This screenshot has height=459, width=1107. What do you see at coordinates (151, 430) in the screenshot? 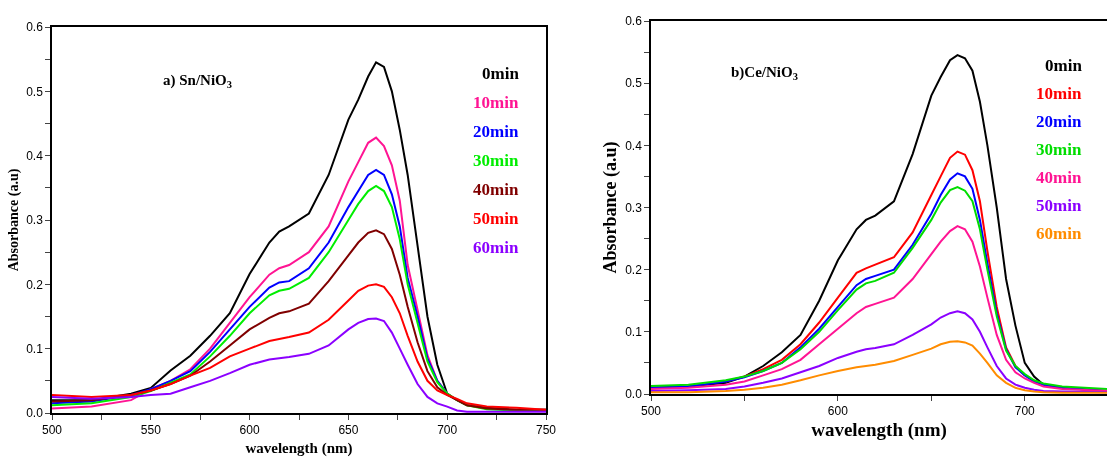
I see `x-tick-label: 550` at bounding box center [151, 430].